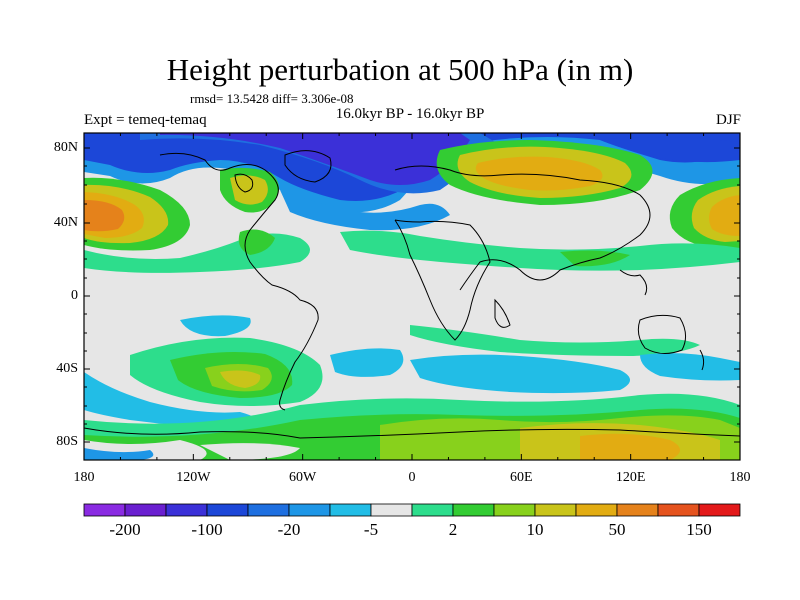 This screenshot has height=600, width=800. I want to click on season-label: DJF, so click(728, 120).